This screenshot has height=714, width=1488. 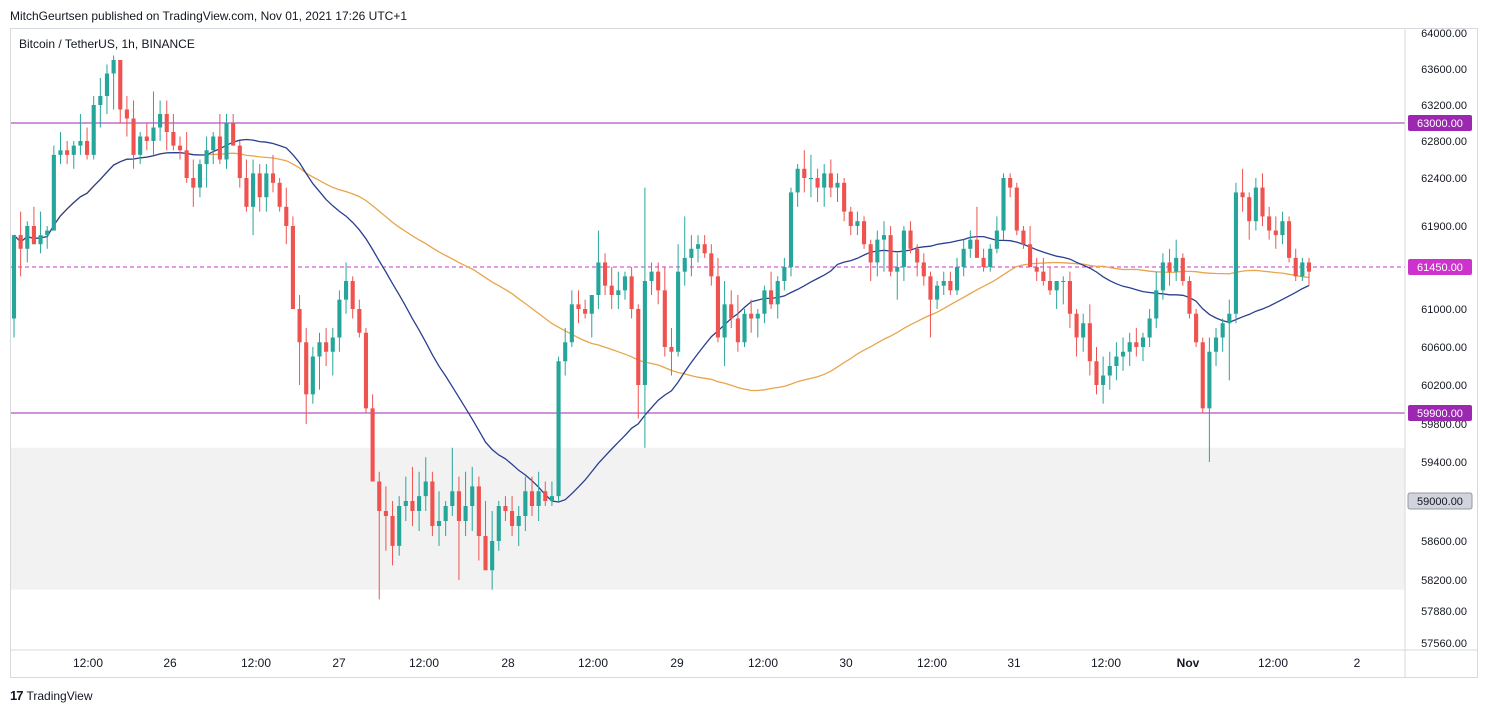 I want to click on y-tick-label: 59400.00, so click(x=1444, y=463).